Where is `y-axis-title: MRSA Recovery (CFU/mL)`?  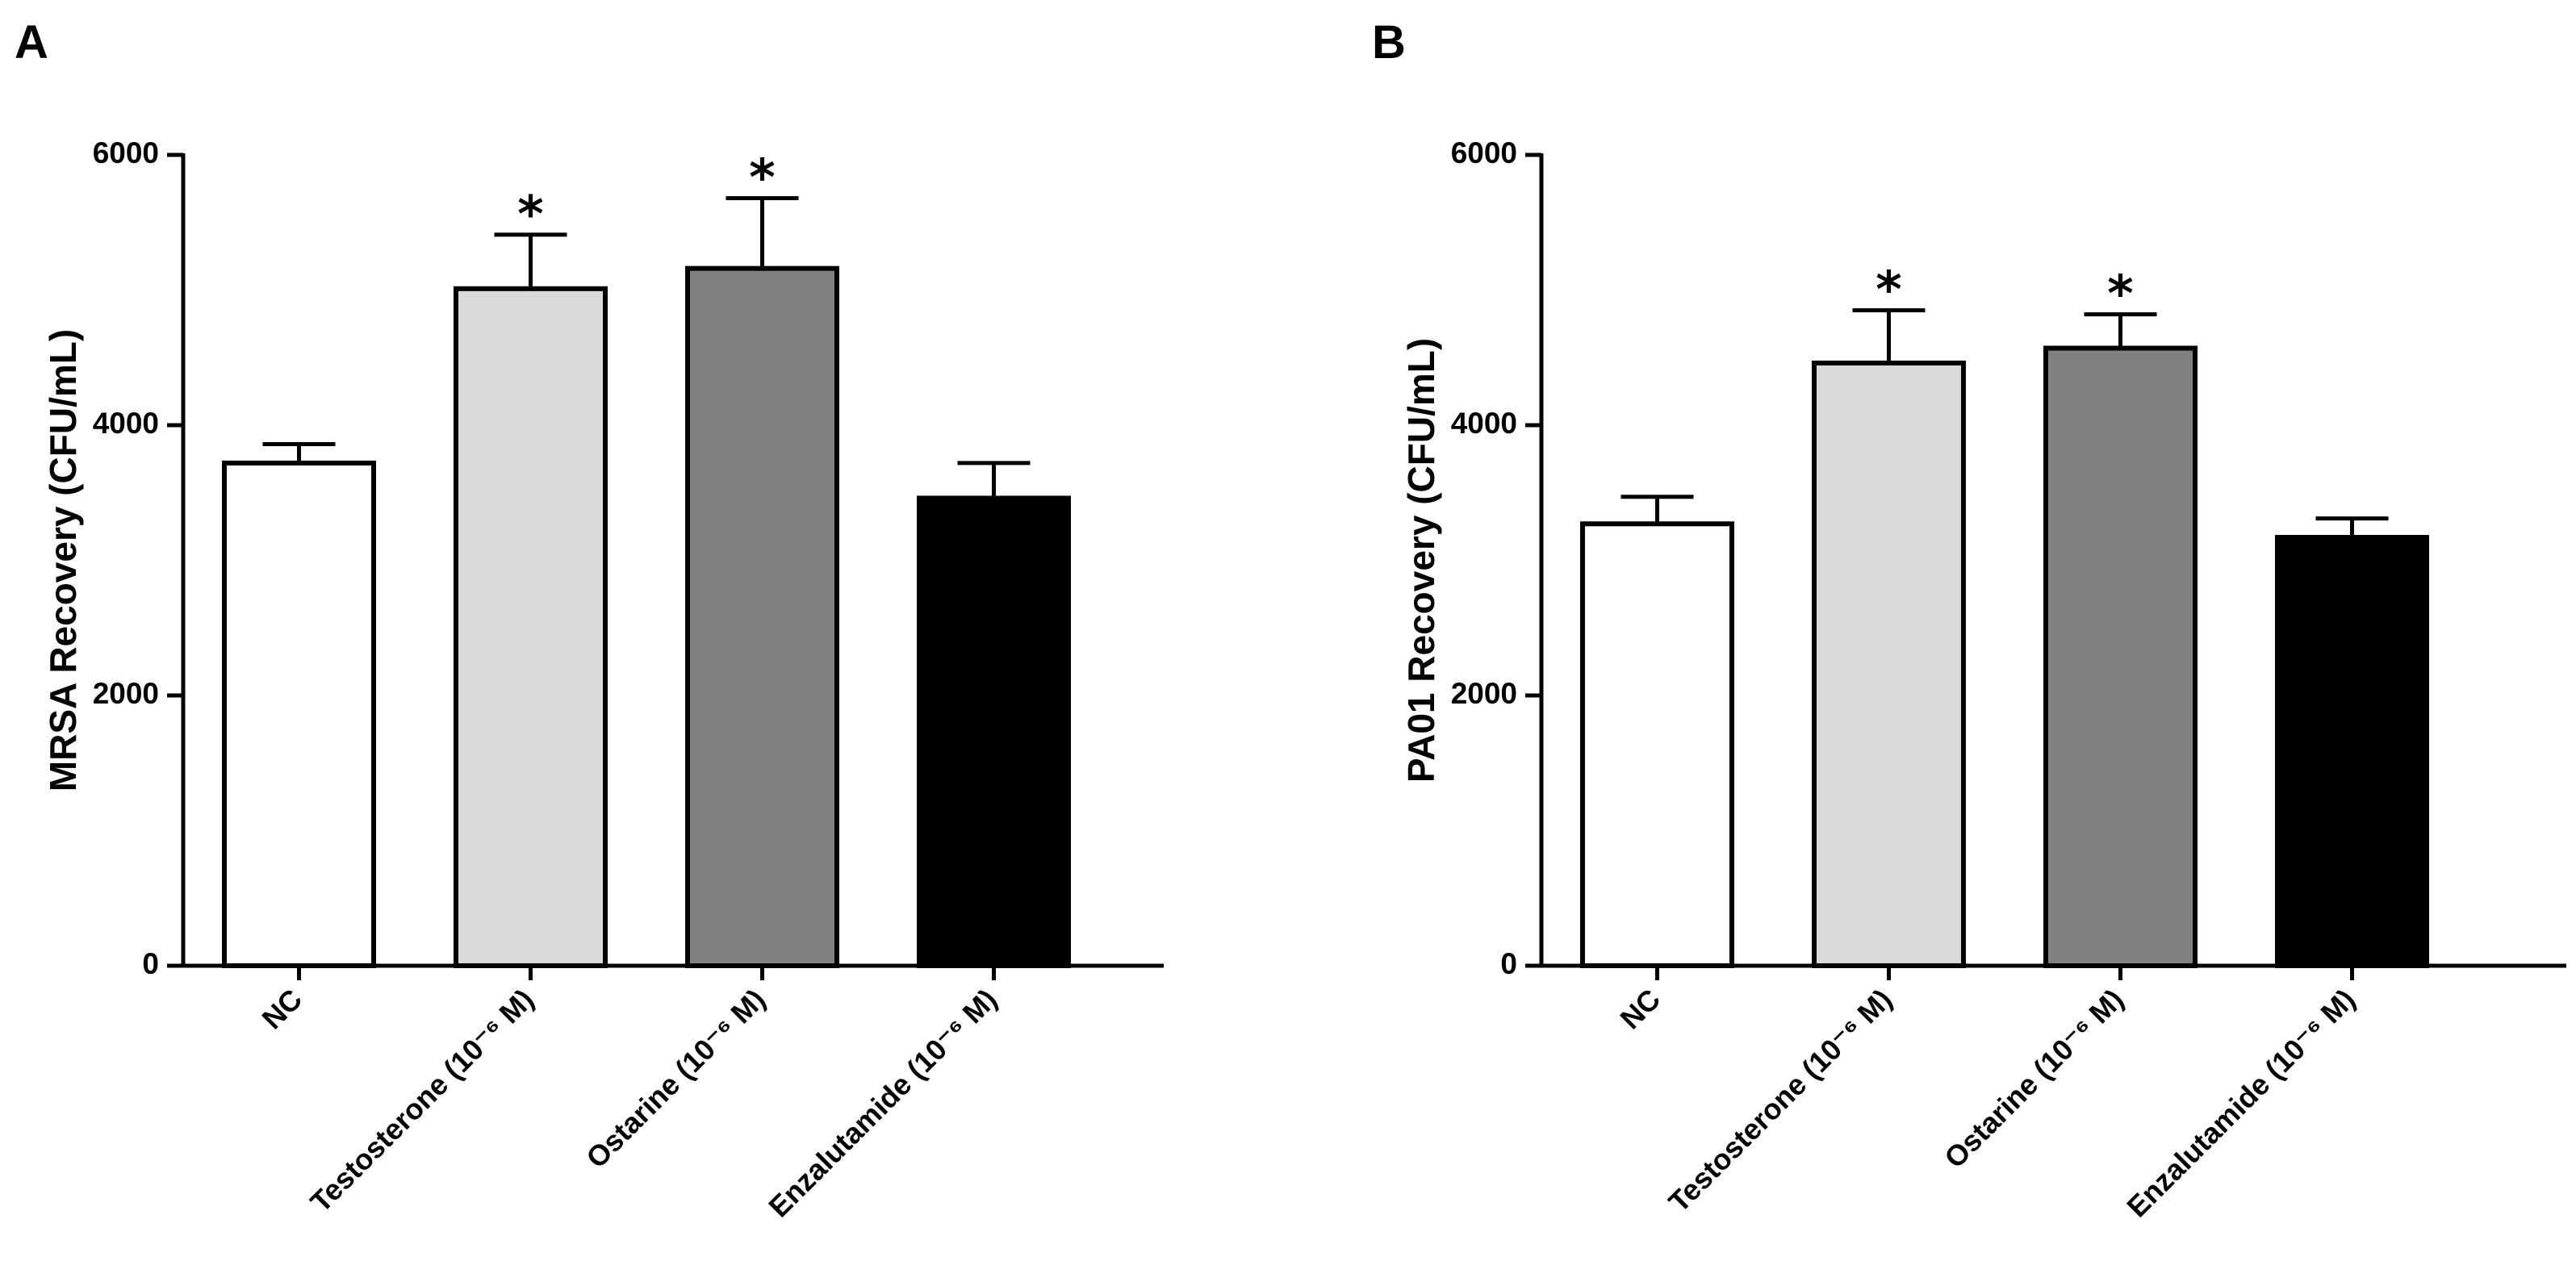
y-axis-title: MRSA Recovery (CFU/mL) is located at coordinates (63, 560).